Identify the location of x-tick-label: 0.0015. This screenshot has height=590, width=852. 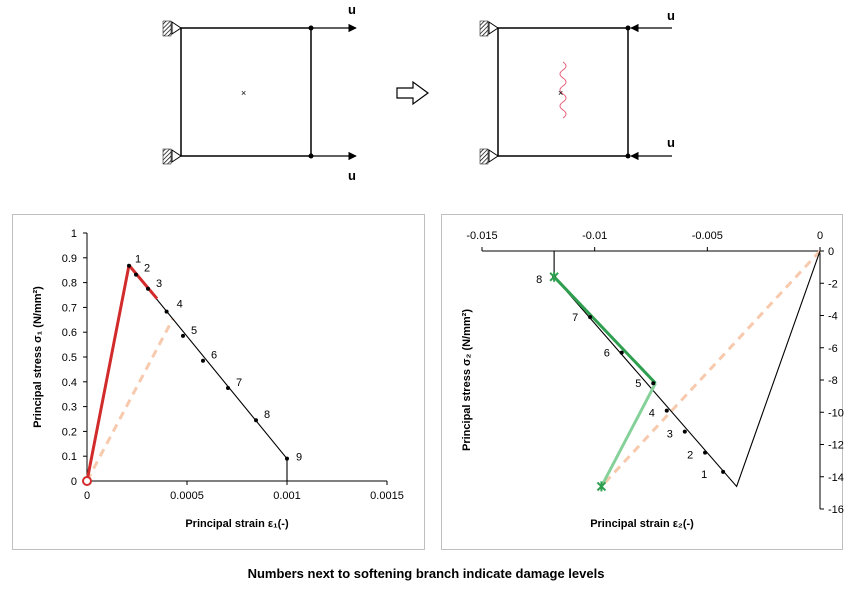
(387, 496).